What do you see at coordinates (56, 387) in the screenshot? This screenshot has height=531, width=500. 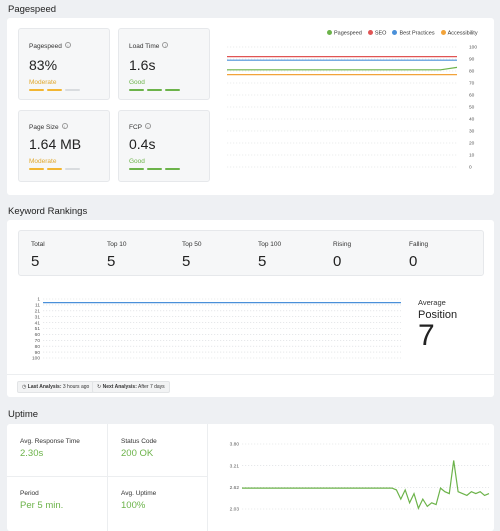 I see `last-analysis-badge: ◷ Last Analysis: 3 hours ago` at bounding box center [56, 387].